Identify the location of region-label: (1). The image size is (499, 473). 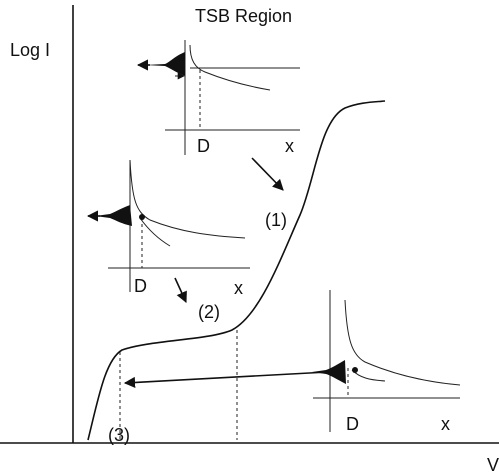
(276, 220).